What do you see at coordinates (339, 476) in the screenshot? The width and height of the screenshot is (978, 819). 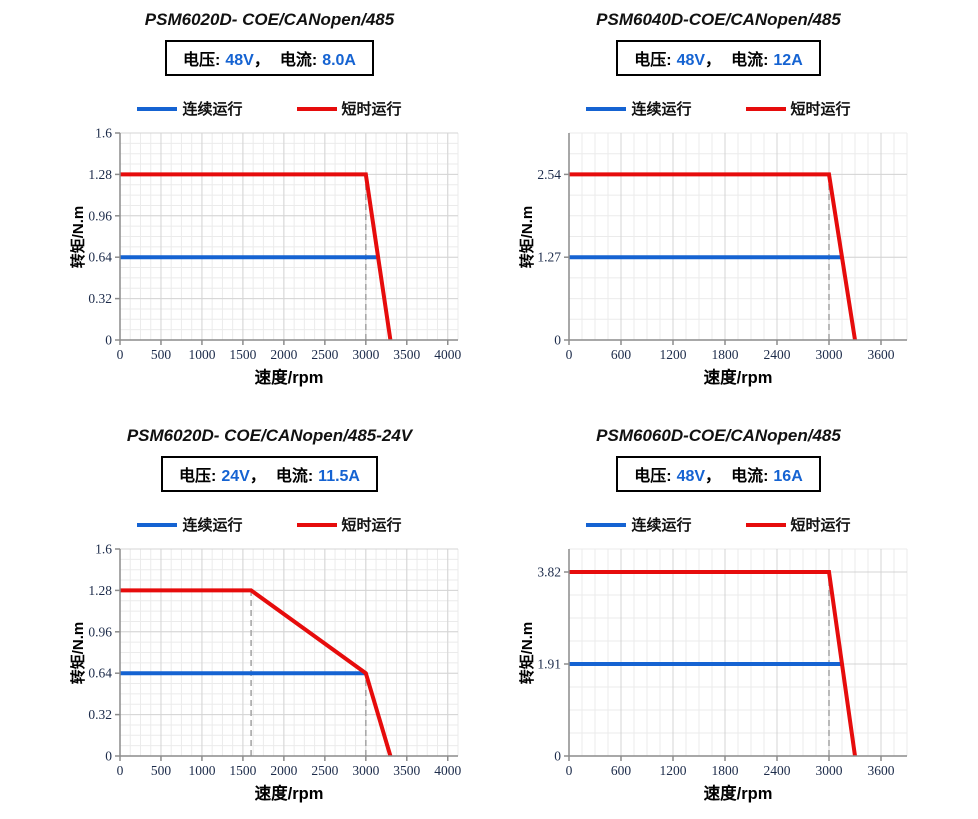 I see `current-value: 11.5A` at bounding box center [339, 476].